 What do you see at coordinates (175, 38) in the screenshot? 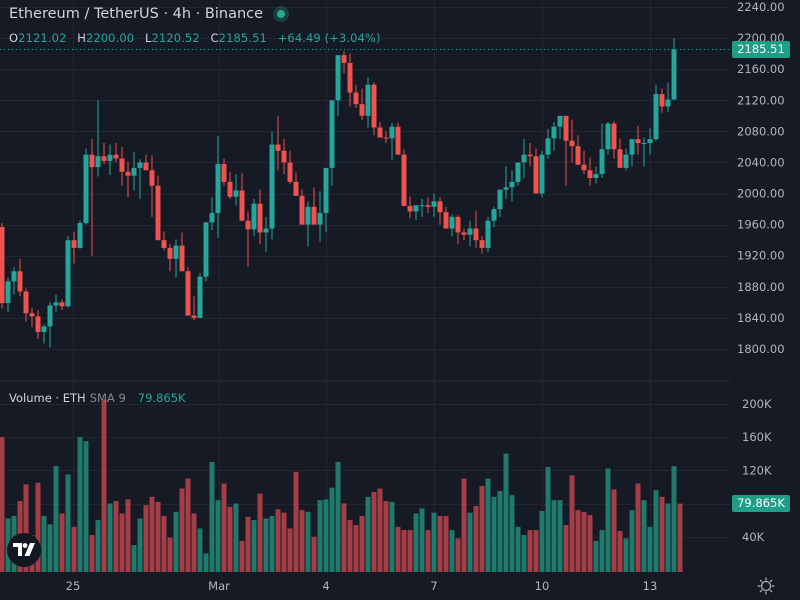
I see `low-value: 2120.52` at bounding box center [175, 38].